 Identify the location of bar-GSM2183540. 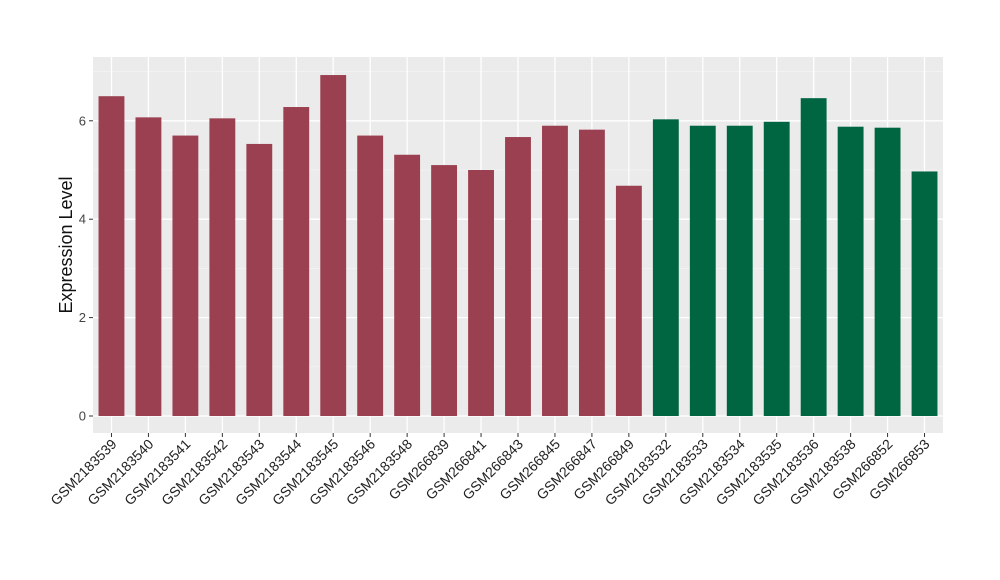
(148, 266).